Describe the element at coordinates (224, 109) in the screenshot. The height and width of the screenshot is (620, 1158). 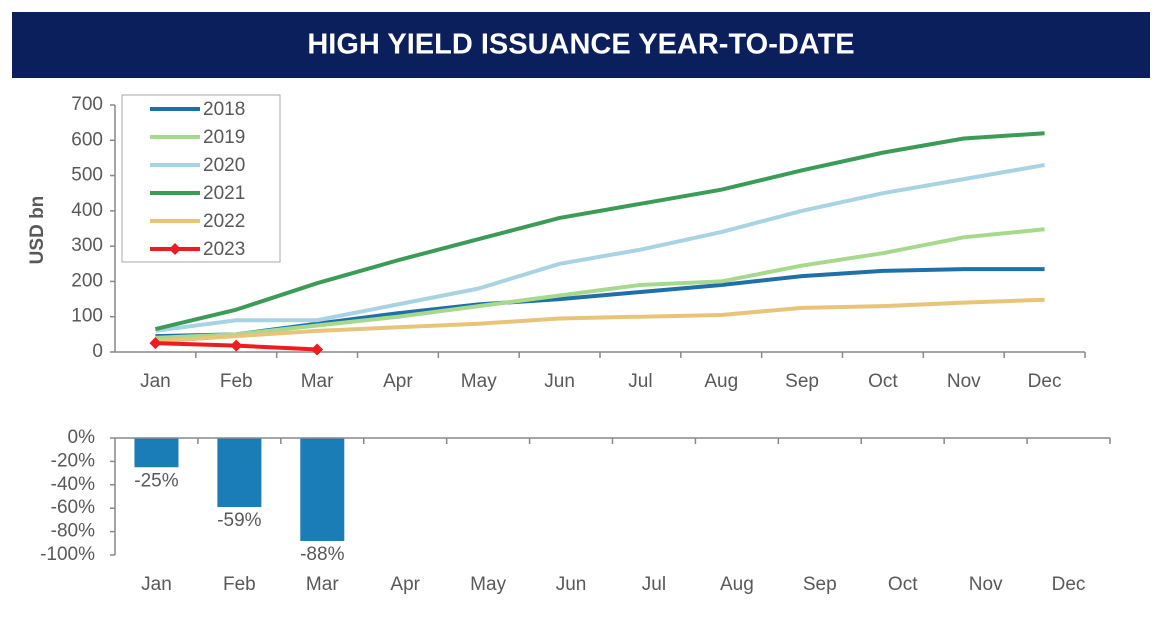
I see `legend-label: 2018` at that location.